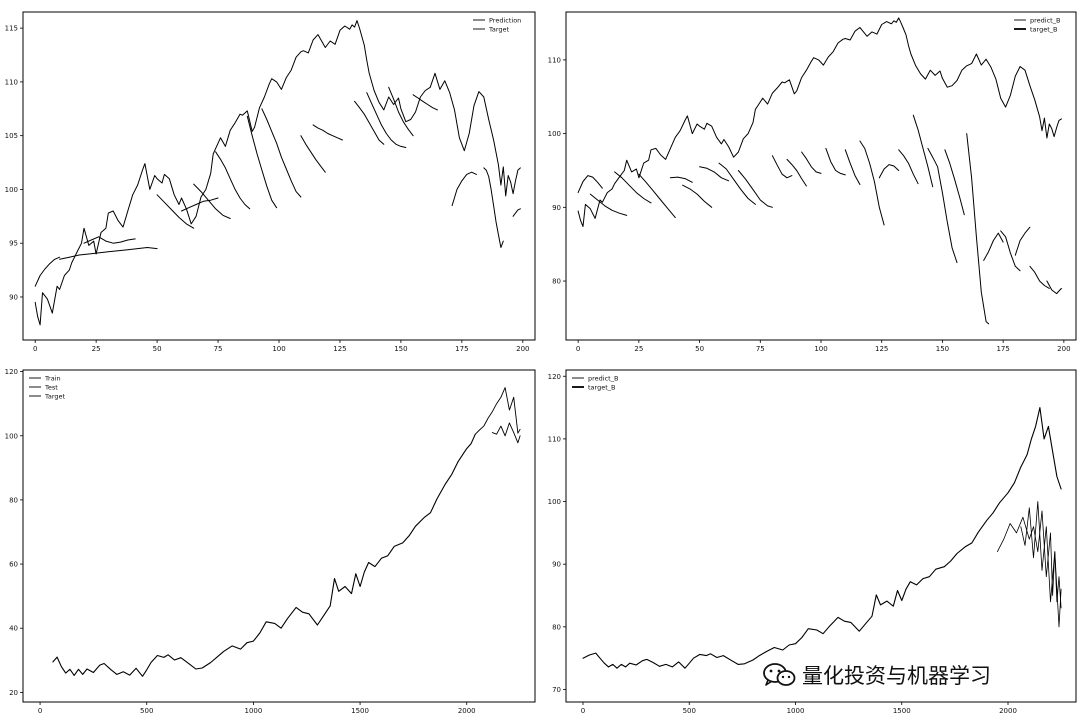 The width and height of the screenshot is (1080, 722). What do you see at coordinates (505, 20) in the screenshot?
I see `legend-label: Prediction` at bounding box center [505, 20].